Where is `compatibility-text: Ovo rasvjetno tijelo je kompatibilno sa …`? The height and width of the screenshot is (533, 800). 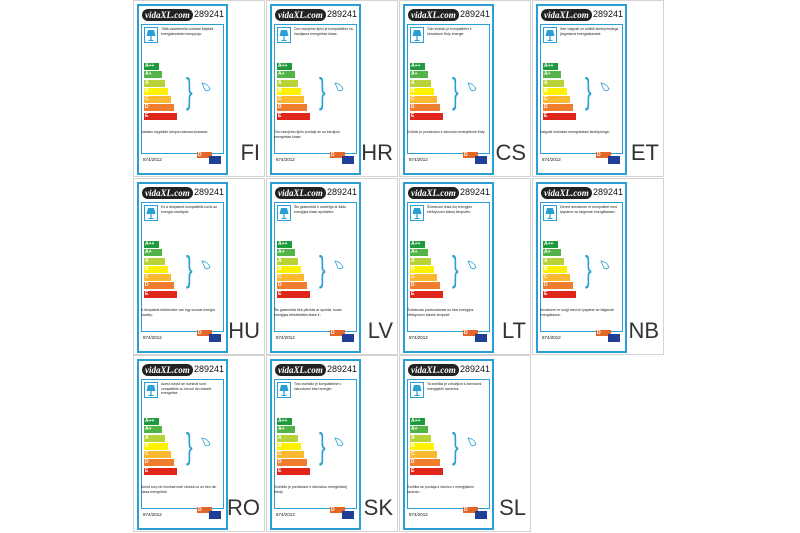
compatibility-text: Ovo rasvjetno tijelo je kompatibilno sa … is located at coordinates (323, 31).